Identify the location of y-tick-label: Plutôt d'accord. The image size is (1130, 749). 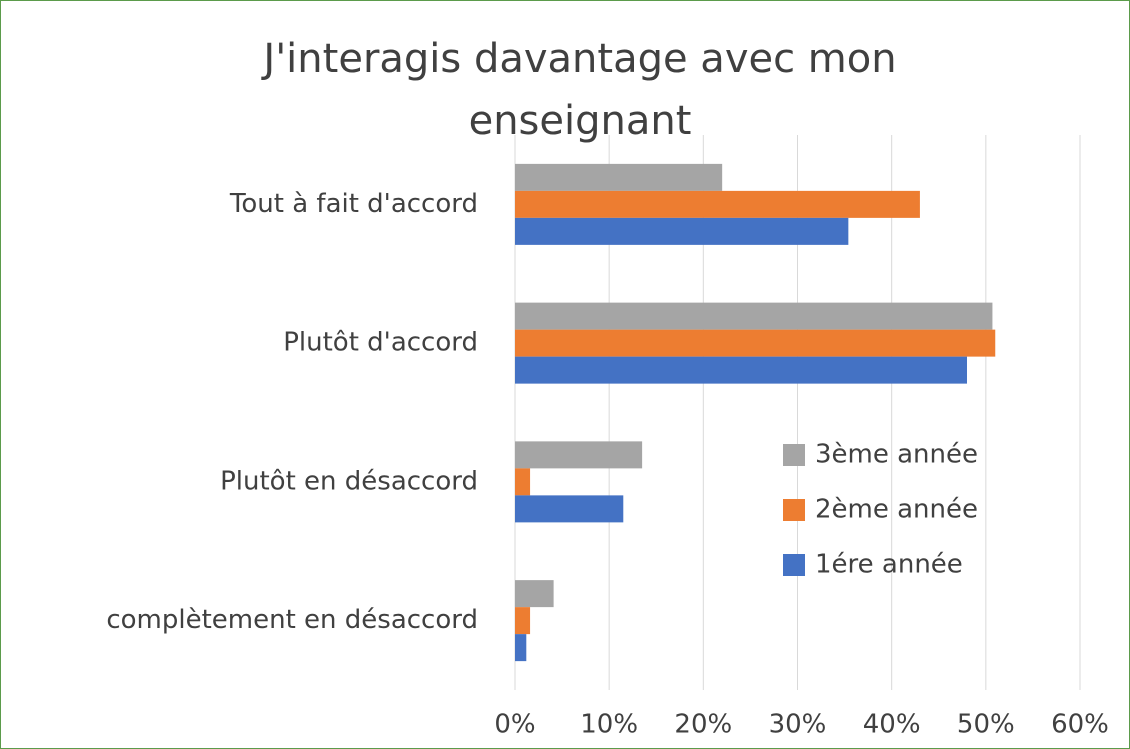
(380, 343).